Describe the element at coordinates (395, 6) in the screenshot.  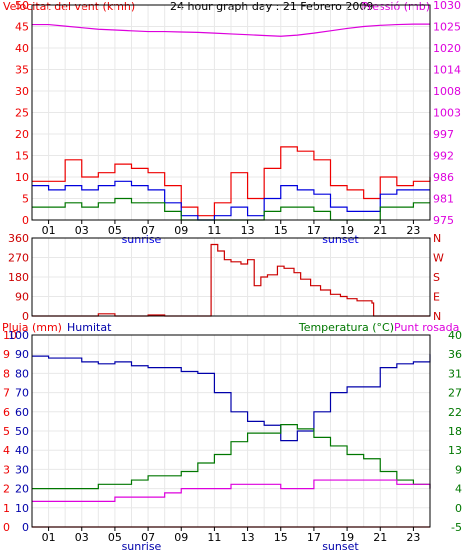
I see `pressure-axis-title: Pressió (mb)` at that location.